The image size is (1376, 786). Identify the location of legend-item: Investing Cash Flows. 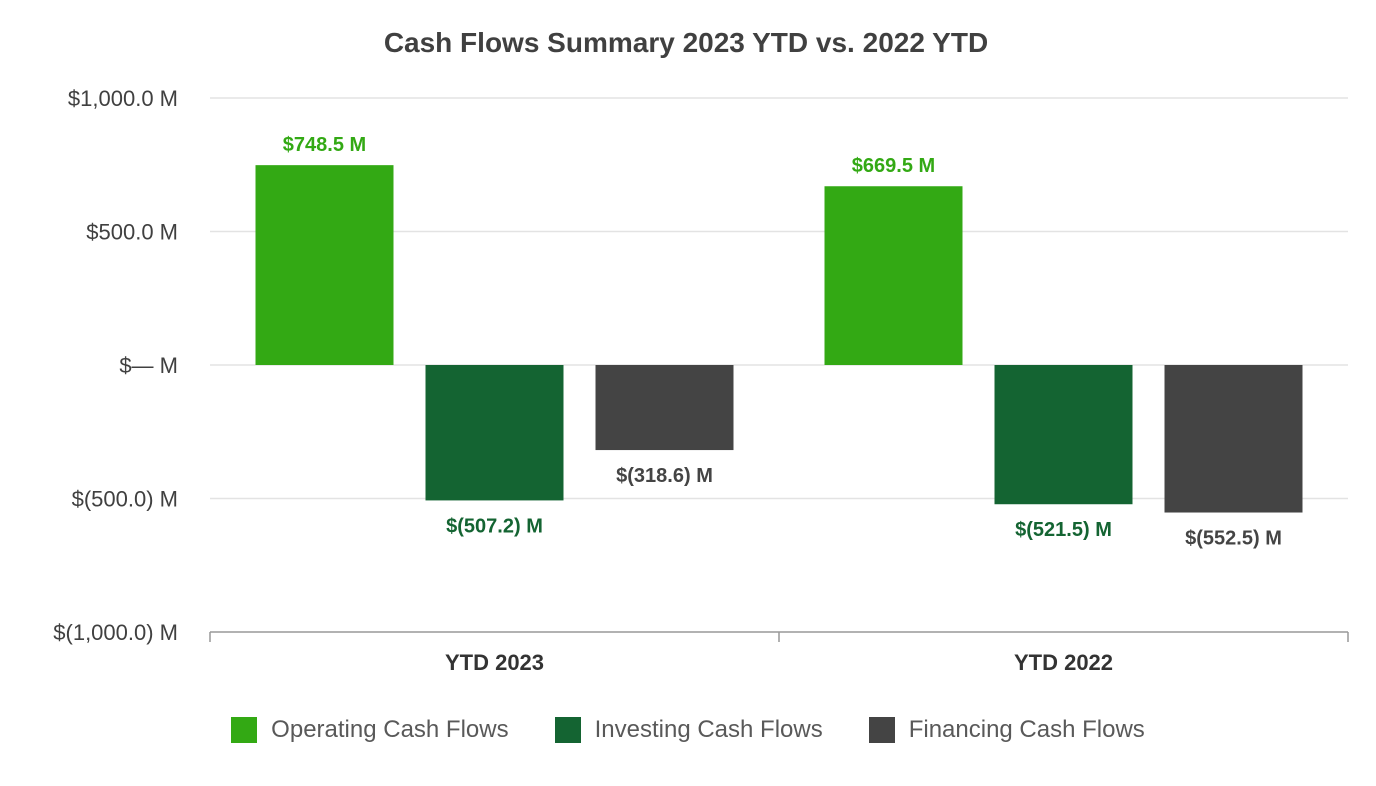
(688, 730).